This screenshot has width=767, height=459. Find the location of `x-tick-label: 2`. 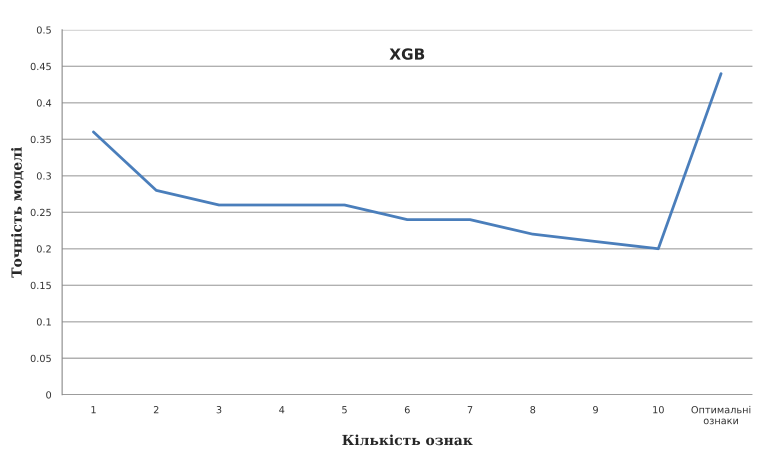

x-tick-label: 2 is located at coordinates (156, 410).